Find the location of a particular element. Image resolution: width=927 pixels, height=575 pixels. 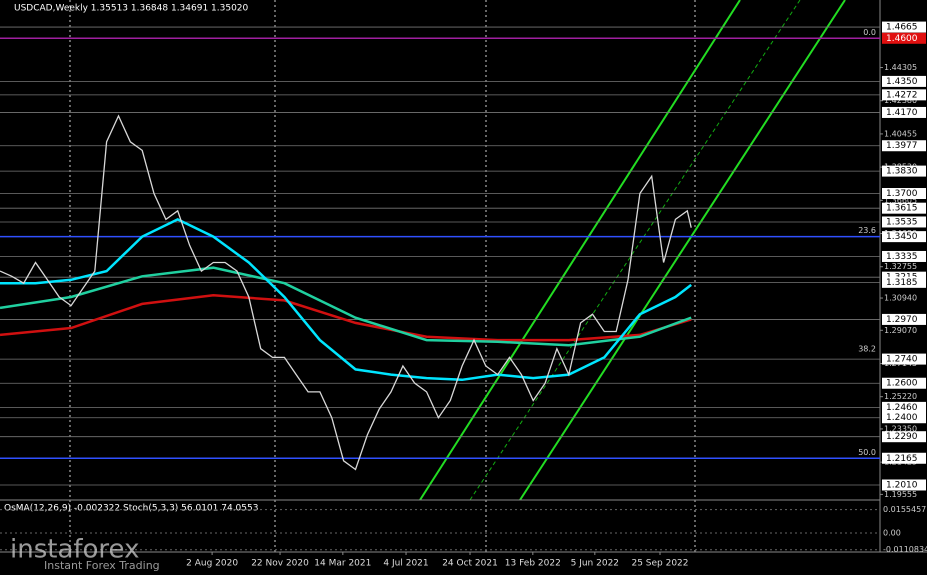

y-tick-label: 1.29070 is located at coordinates (900, 330).